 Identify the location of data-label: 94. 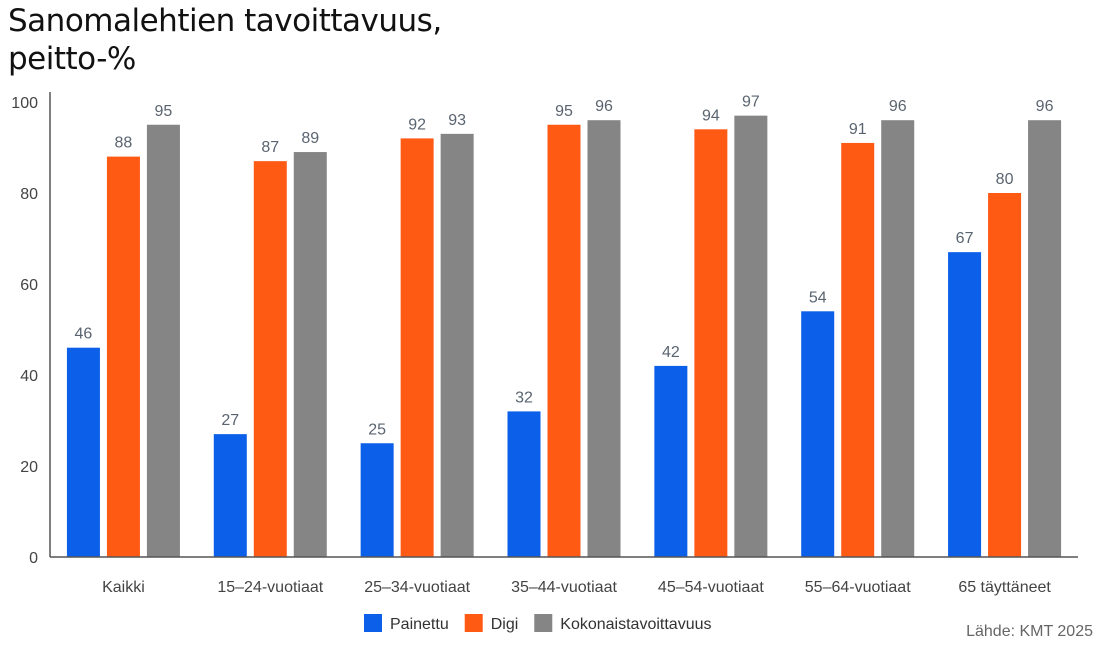
(711, 115).